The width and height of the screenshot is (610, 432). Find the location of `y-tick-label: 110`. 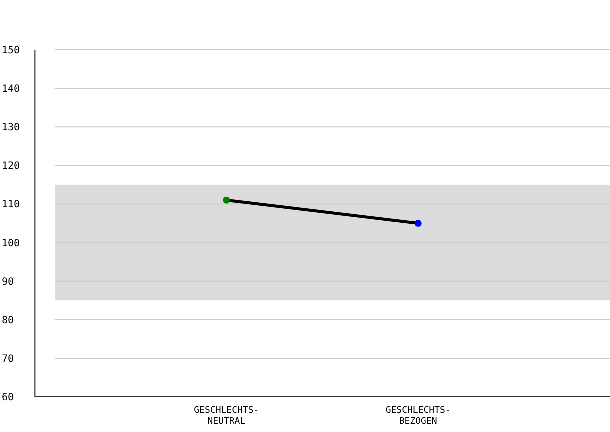

y-tick-label: 110 is located at coordinates (11, 205).